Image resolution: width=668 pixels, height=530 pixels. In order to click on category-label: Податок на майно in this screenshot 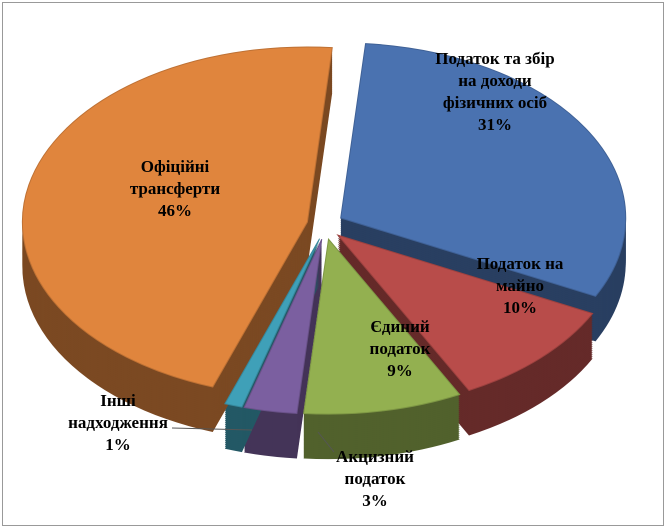, I will do `click(520, 274)`.